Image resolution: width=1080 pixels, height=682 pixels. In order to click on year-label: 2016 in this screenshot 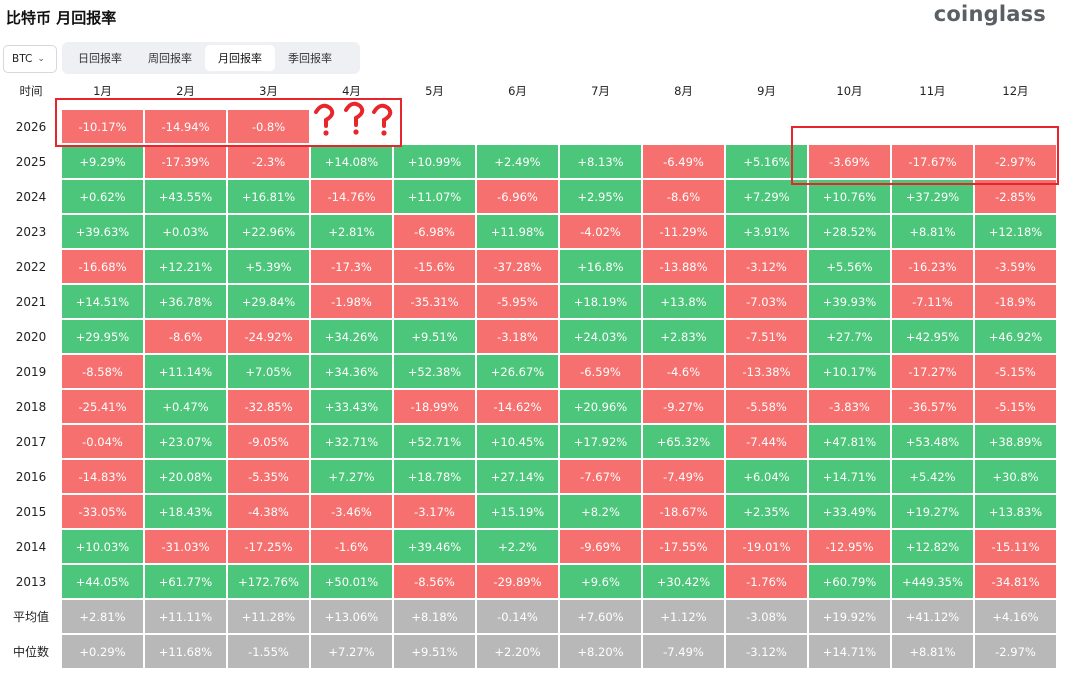, I will do `click(31, 476)`.